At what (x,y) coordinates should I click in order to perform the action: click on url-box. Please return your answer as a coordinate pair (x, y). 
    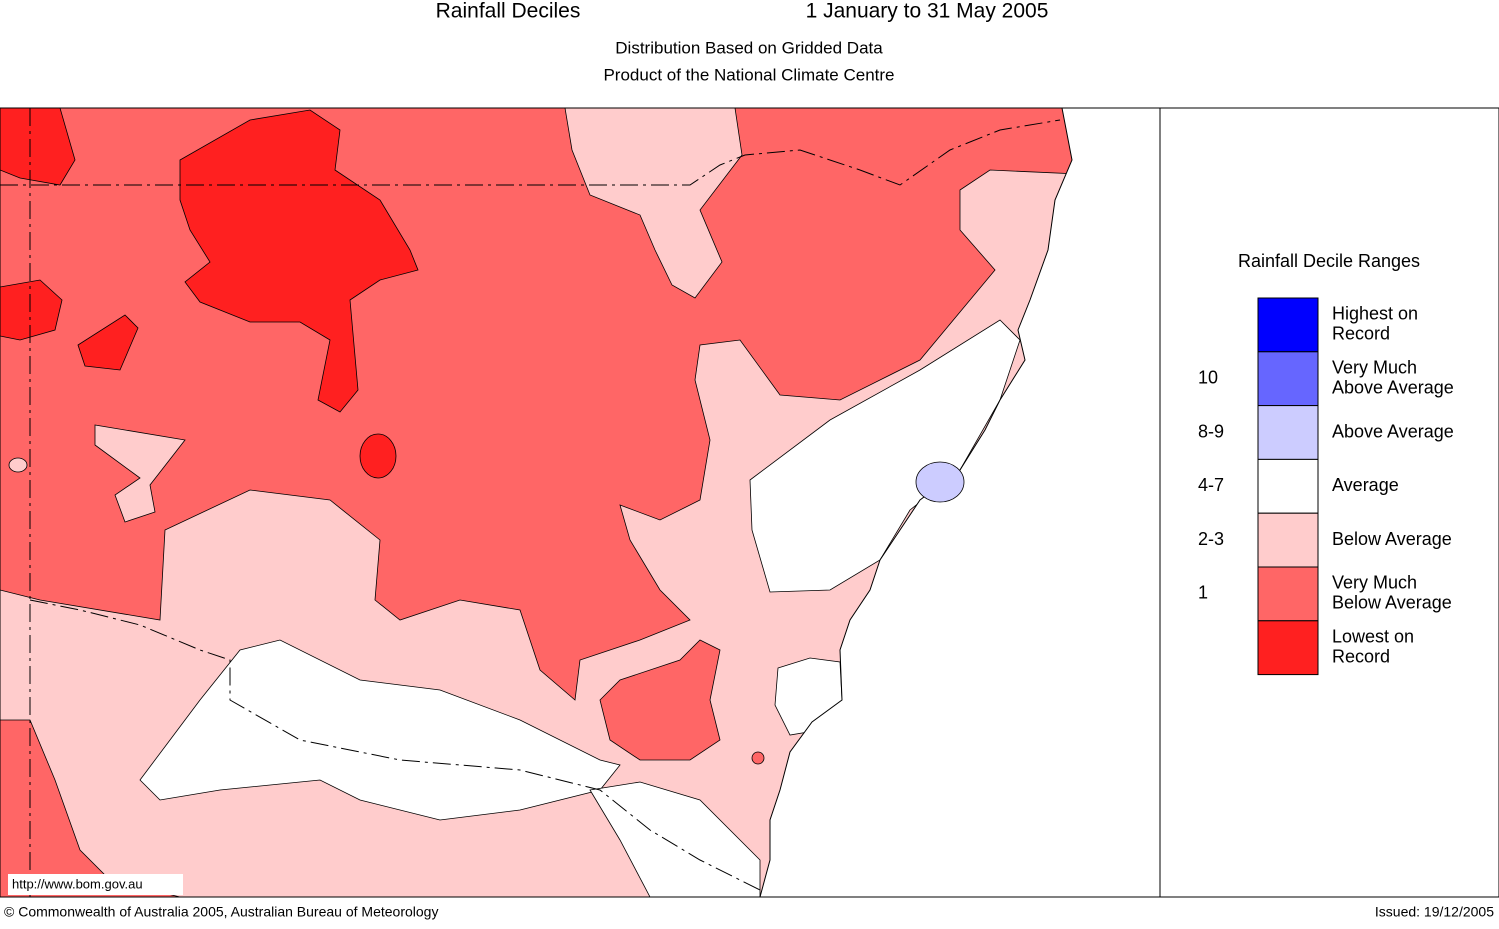
    Looking at the image, I should click on (95, 884).